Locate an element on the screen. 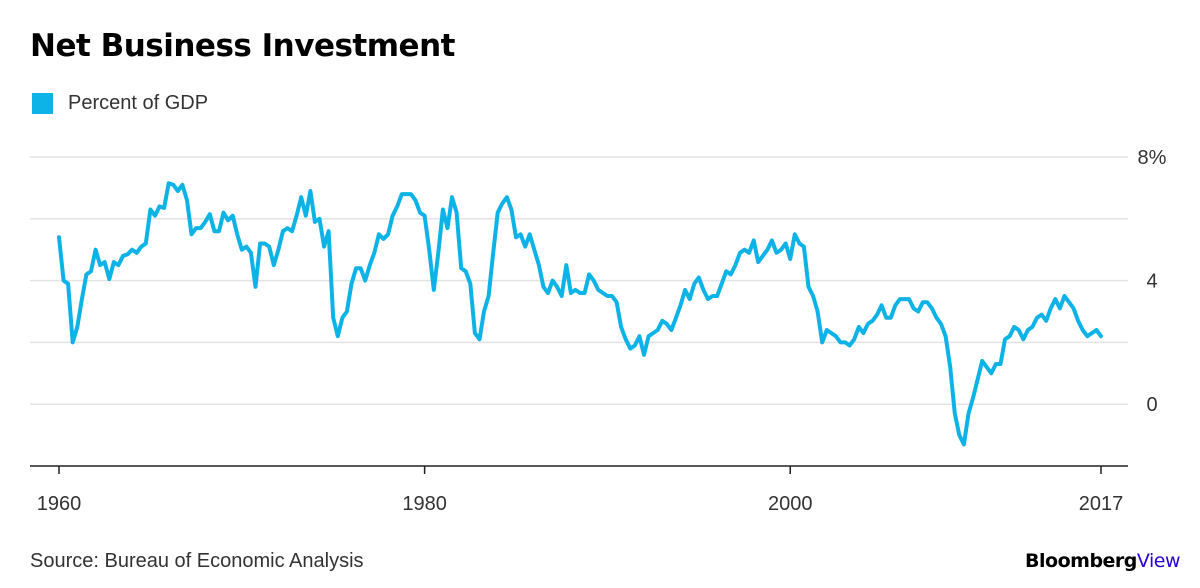  legend-label: Percent of GDP is located at coordinates (138, 102).